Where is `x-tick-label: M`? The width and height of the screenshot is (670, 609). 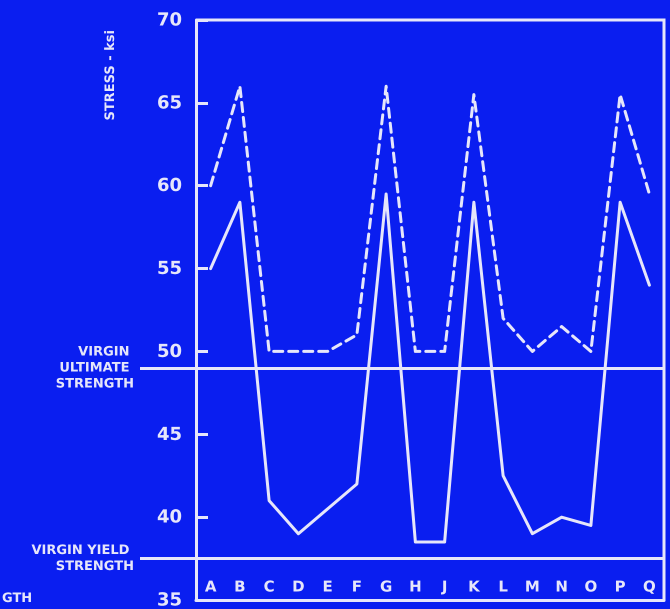 x-tick-label: M is located at coordinates (532, 587).